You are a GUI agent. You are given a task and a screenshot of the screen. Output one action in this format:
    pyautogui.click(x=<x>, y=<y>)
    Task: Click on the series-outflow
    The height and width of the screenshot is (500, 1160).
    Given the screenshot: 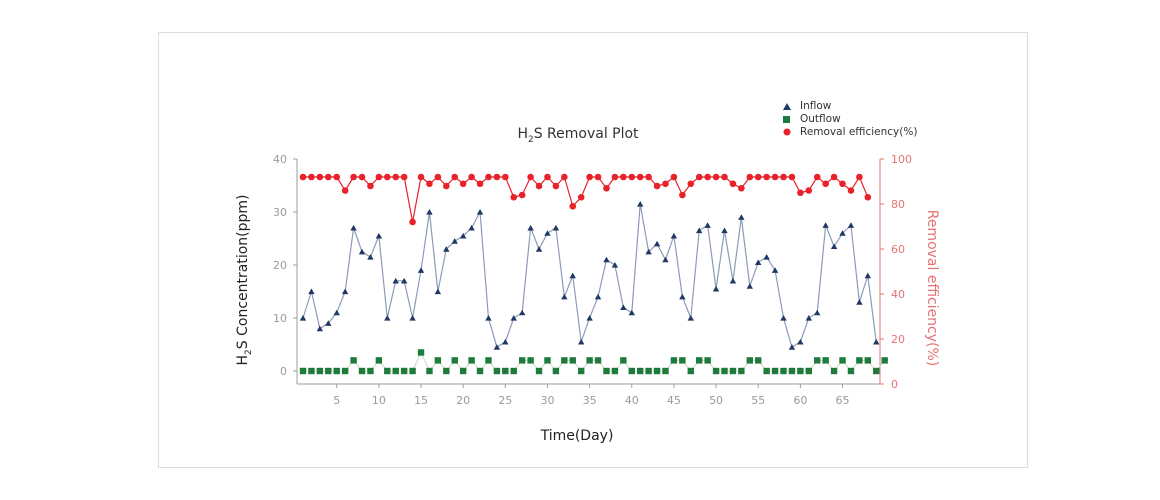 What is the action you would take?
    pyautogui.click(x=593, y=362)
    